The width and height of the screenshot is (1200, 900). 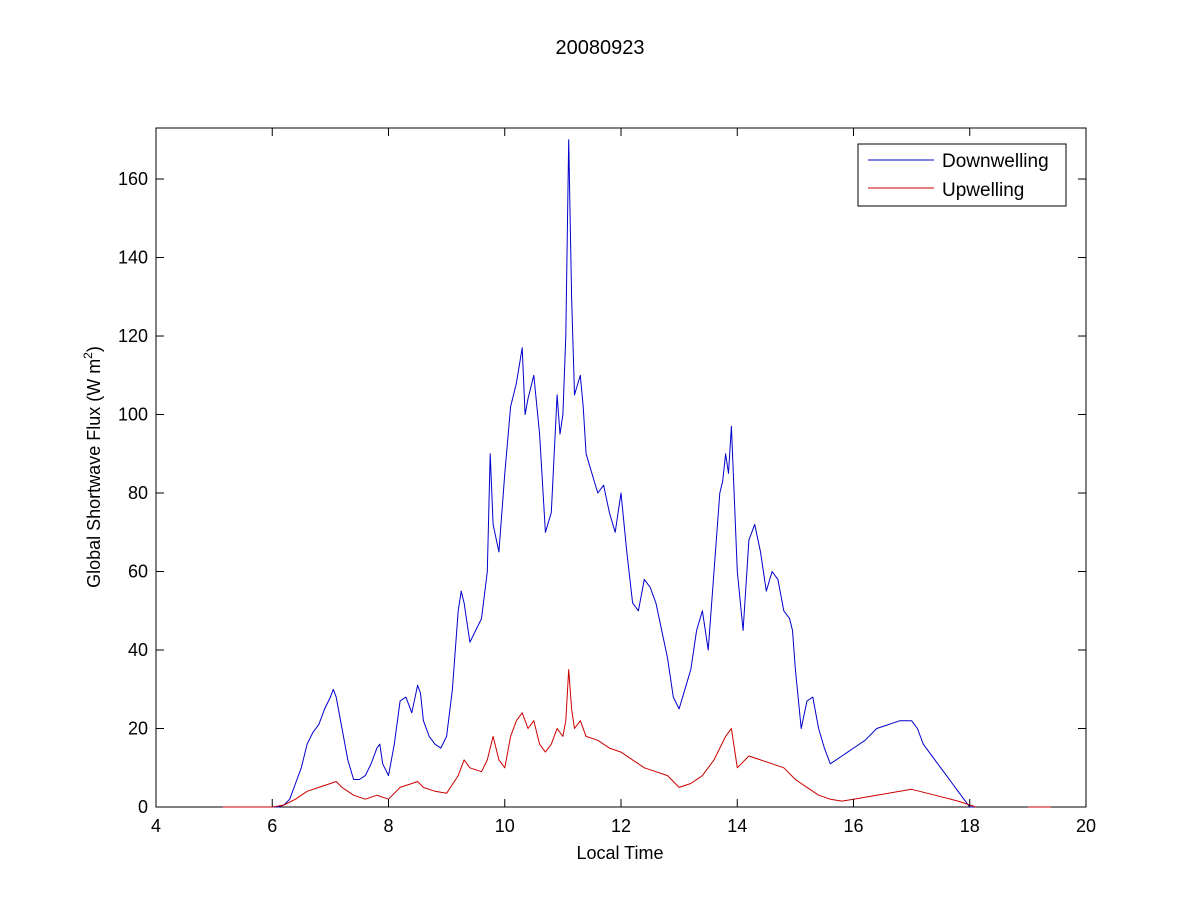 I want to click on y-tick-label: 20, so click(x=138, y=729).